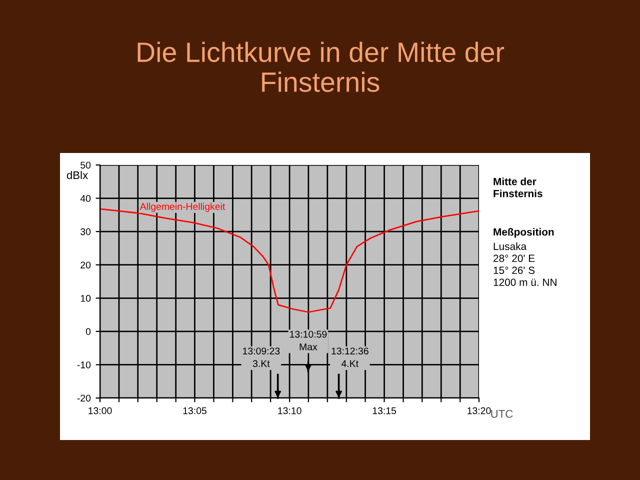 This screenshot has width=640, height=480. I want to click on ref-line-label: 13:09:23 3.Kt, so click(261, 358).